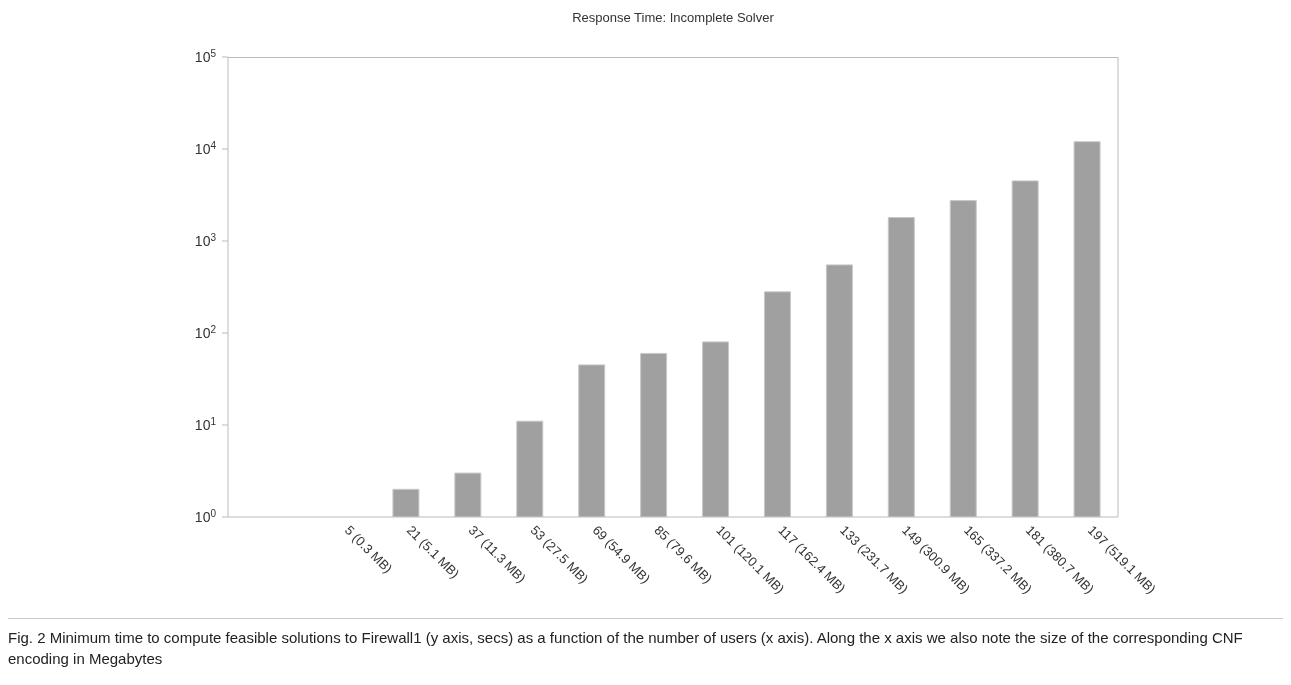  What do you see at coordinates (205, 332) in the screenshot?
I see `y-tick-label: 10$^{2}$` at bounding box center [205, 332].